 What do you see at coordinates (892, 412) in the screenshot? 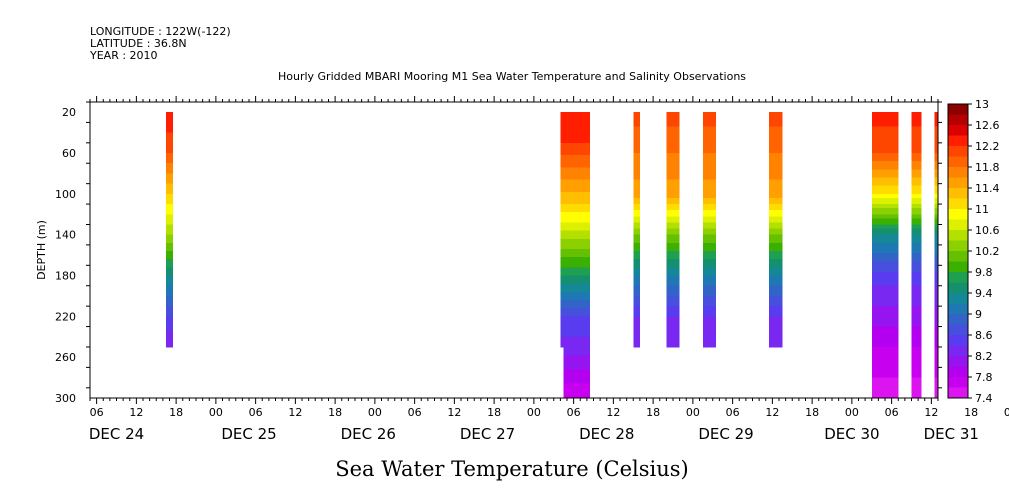
I see `x-tick-label: 06` at bounding box center [892, 412].